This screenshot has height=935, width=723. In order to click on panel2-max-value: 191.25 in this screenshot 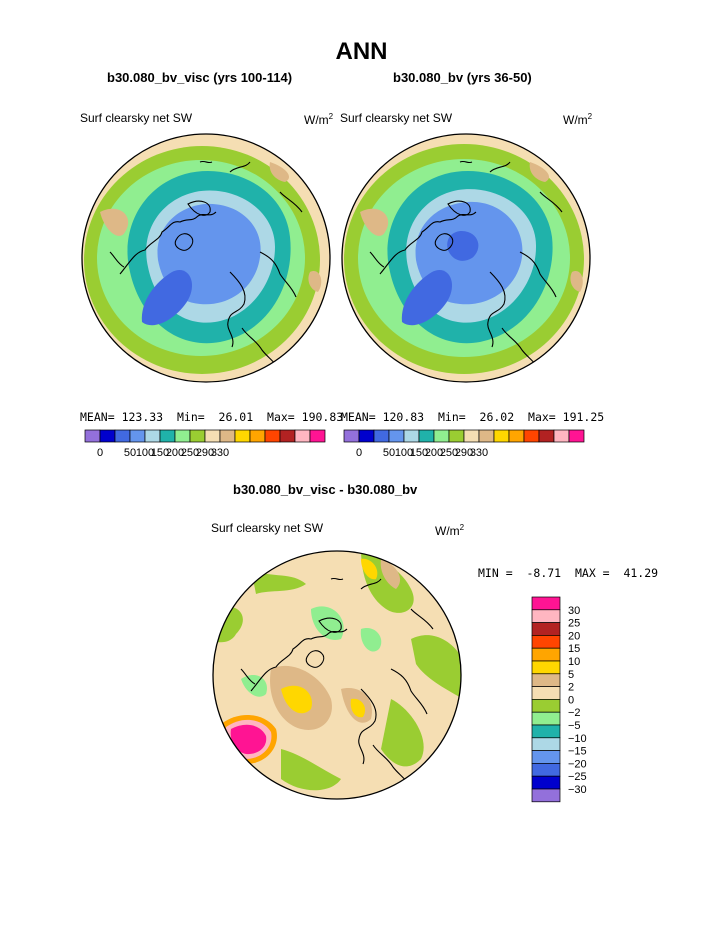, I will do `click(583, 417)`.